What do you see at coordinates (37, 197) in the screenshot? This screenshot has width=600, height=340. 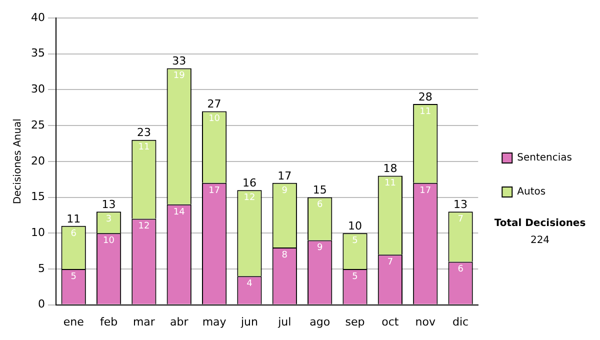 I see `y-tick-label: 15` at bounding box center [37, 197].